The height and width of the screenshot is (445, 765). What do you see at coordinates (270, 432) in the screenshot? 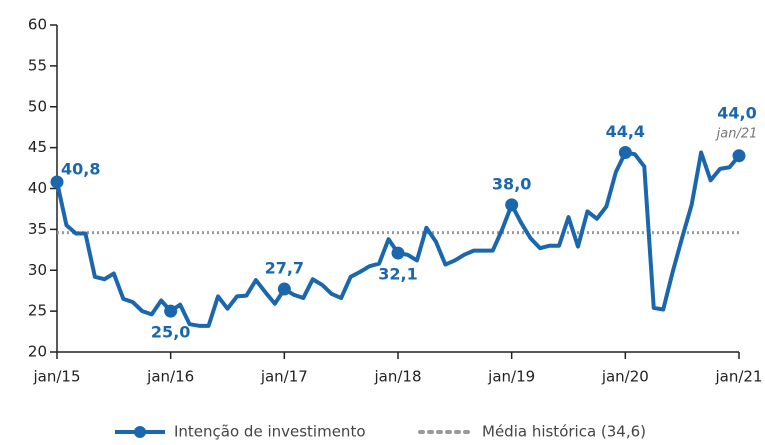
I see `legend-label: Intenção de investimento` at bounding box center [270, 432].